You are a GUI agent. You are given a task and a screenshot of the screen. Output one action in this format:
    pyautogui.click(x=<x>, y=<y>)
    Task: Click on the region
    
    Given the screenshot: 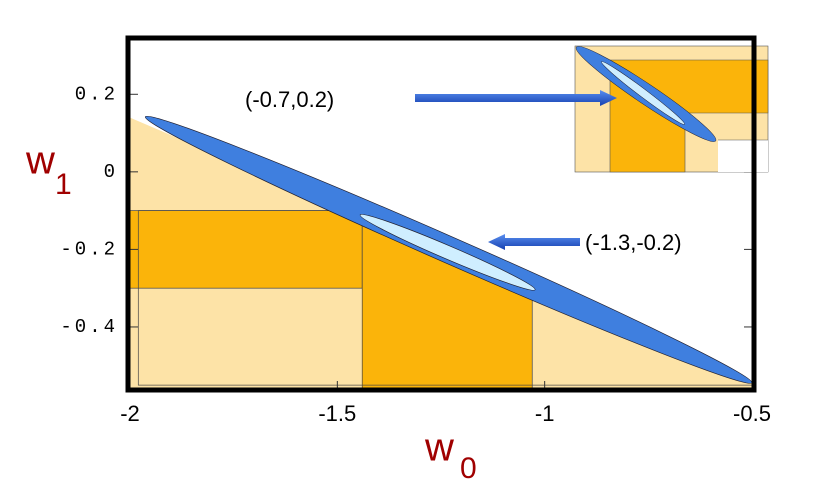 What is the action you would take?
    pyautogui.click(x=246, y=249)
    